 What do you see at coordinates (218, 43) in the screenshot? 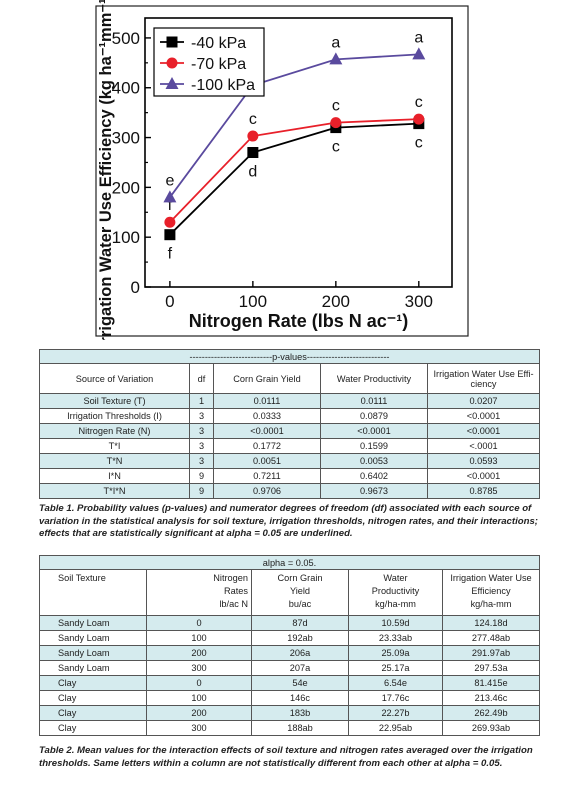
I see `legend-label: -40 kPa` at bounding box center [218, 43].